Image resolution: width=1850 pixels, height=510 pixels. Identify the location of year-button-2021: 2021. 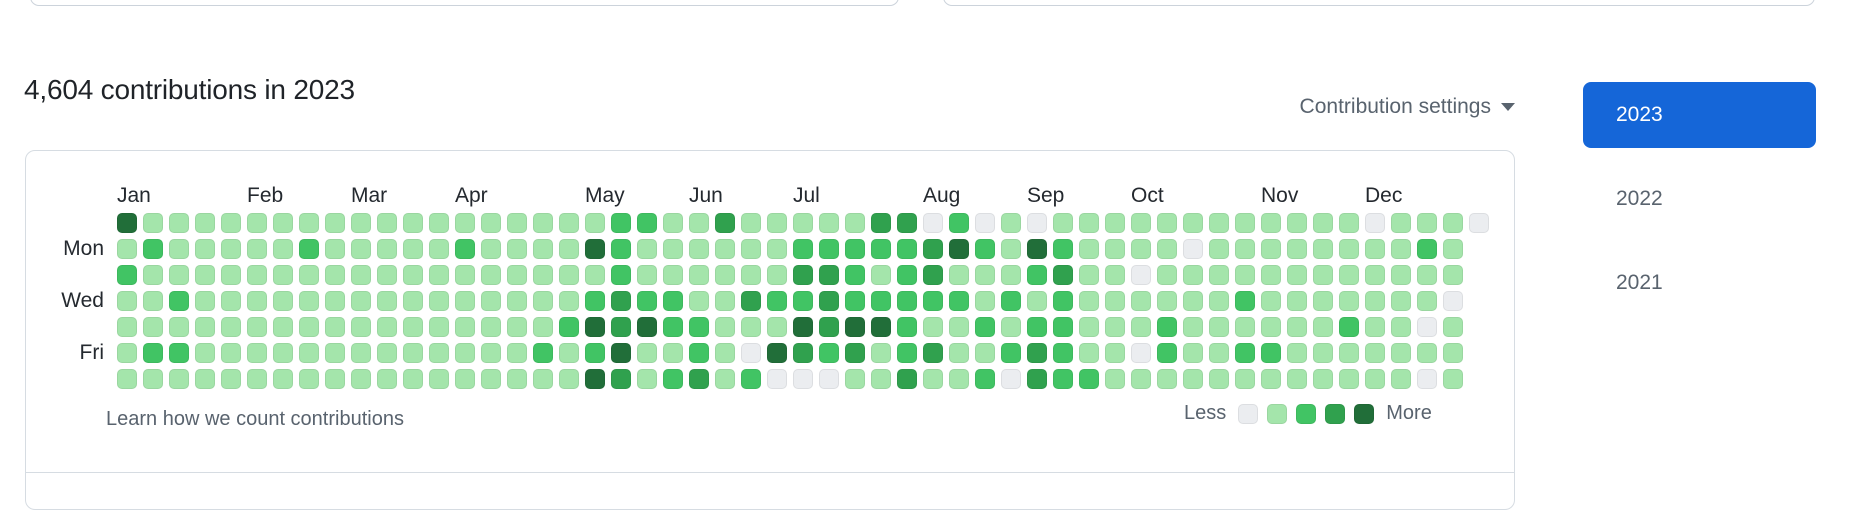
(1639, 282).